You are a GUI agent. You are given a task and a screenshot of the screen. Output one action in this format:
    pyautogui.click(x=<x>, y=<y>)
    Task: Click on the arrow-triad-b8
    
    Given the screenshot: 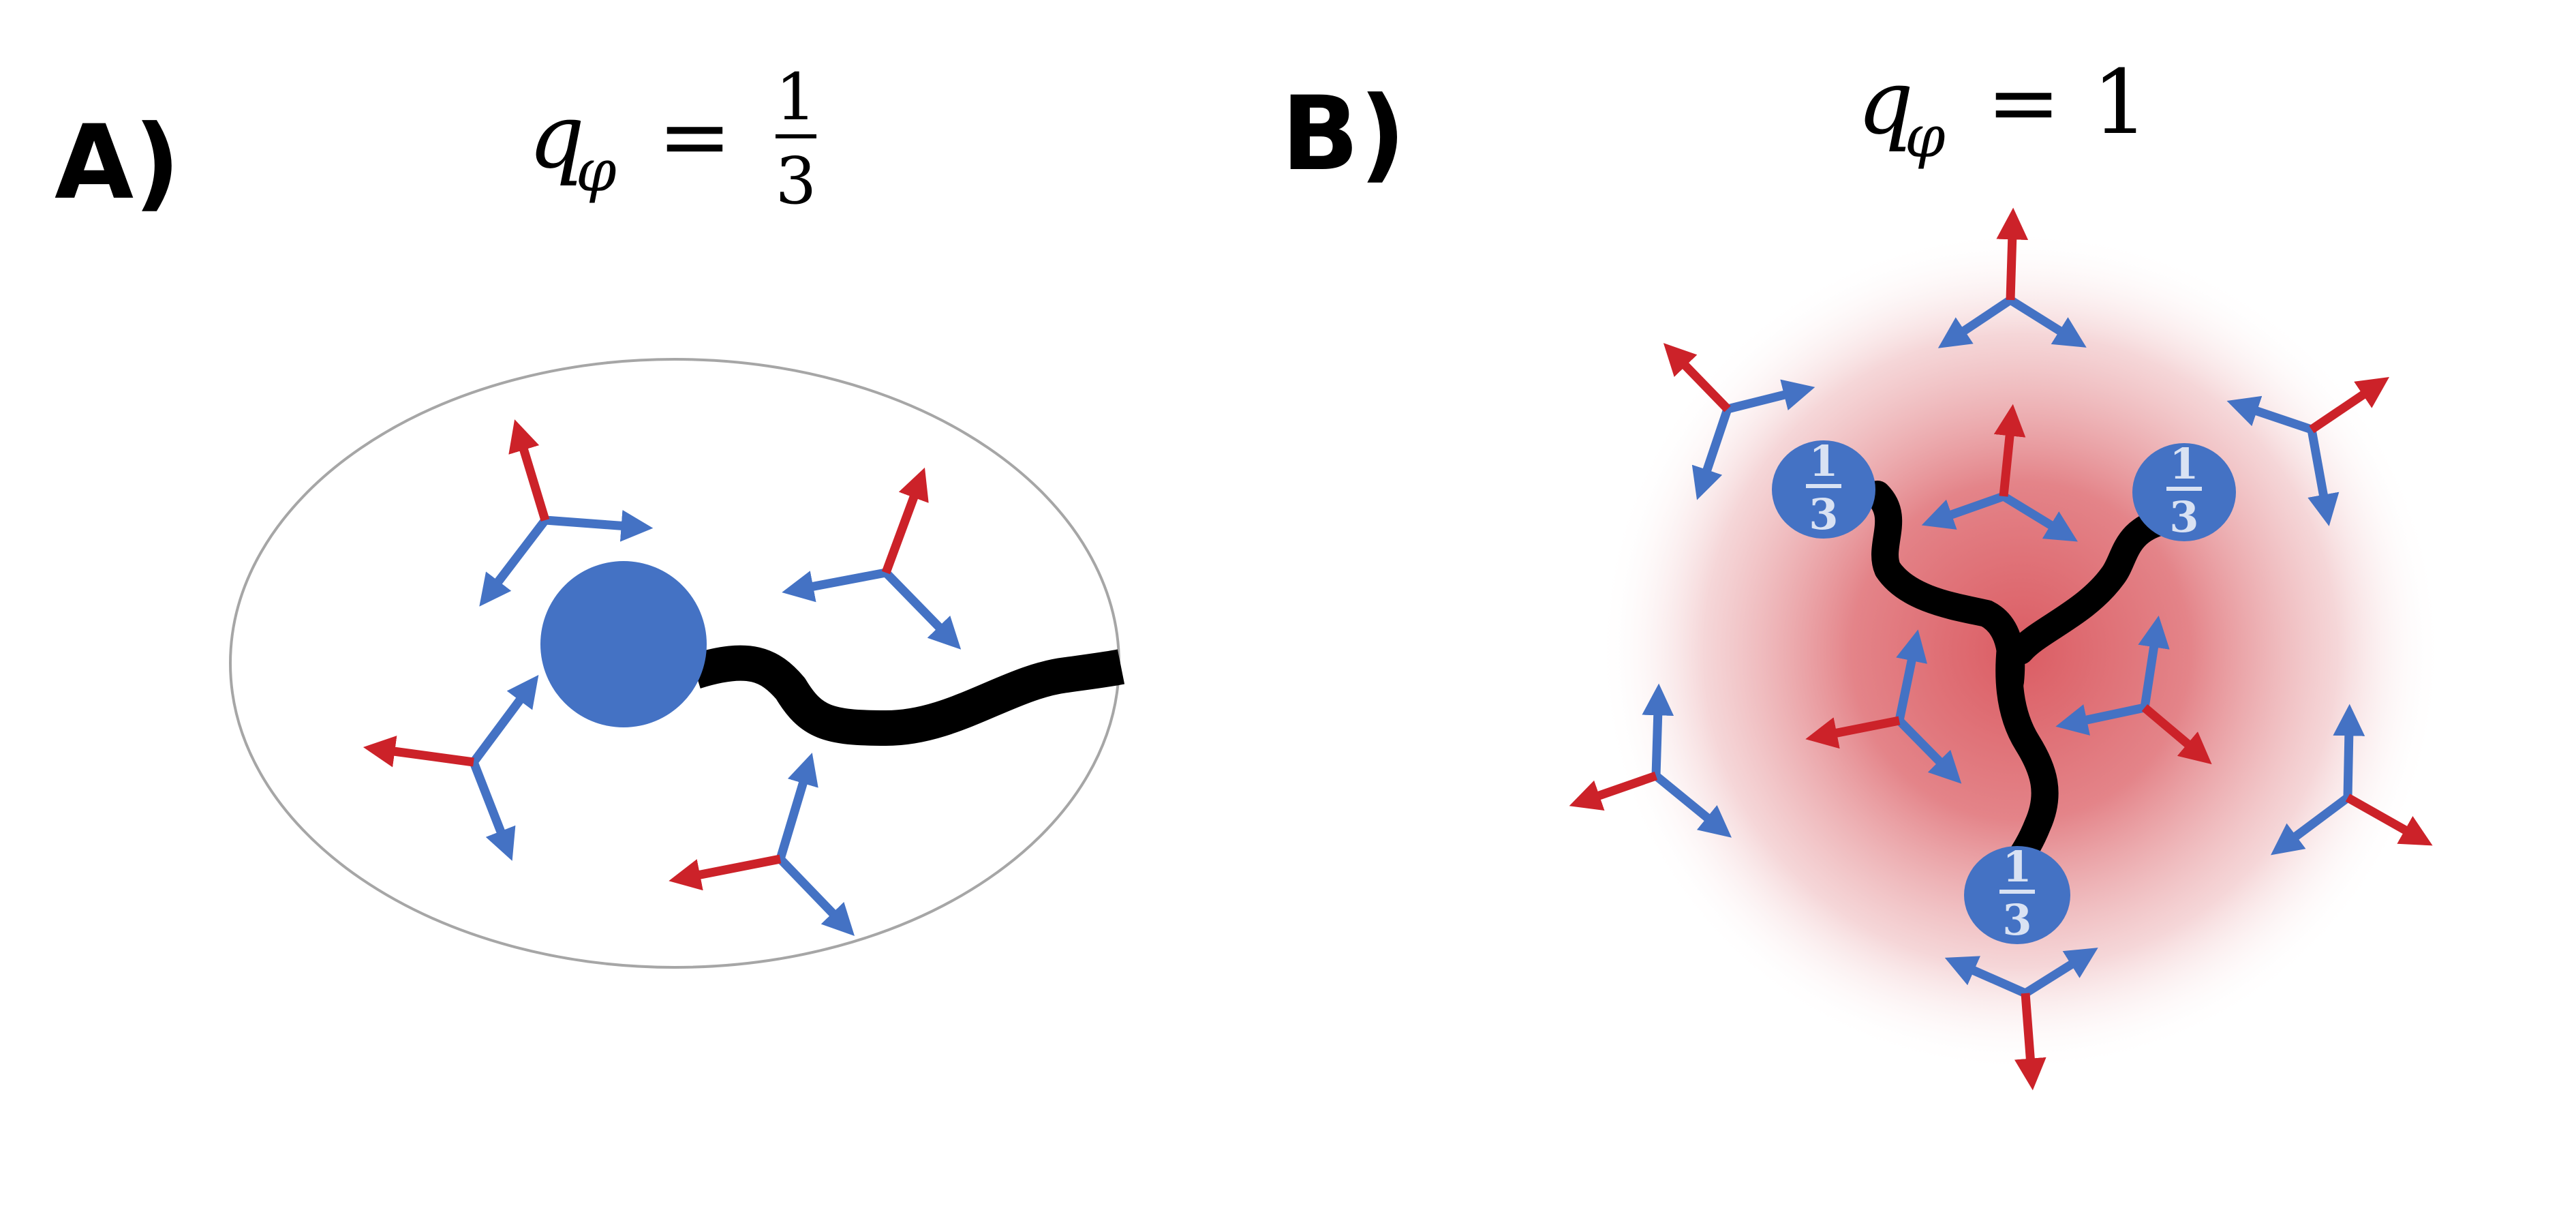 What is the action you would take?
    pyautogui.click(x=2352, y=780)
    